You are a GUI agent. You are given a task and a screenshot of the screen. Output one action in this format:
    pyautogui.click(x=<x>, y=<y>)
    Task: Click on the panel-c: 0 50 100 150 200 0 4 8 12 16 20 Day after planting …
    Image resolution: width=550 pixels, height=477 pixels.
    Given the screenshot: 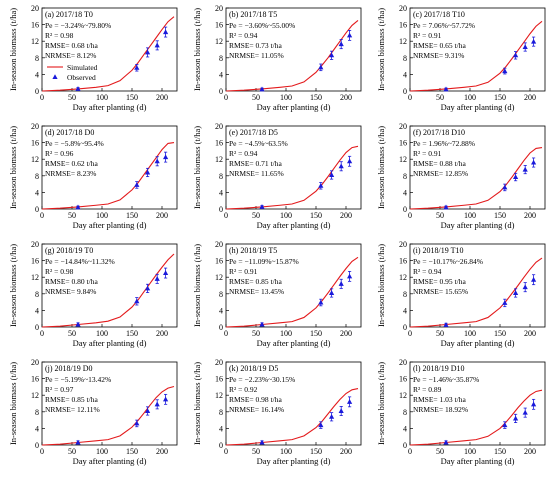 What is the action you would take?
    pyautogui.click(x=461, y=58)
    